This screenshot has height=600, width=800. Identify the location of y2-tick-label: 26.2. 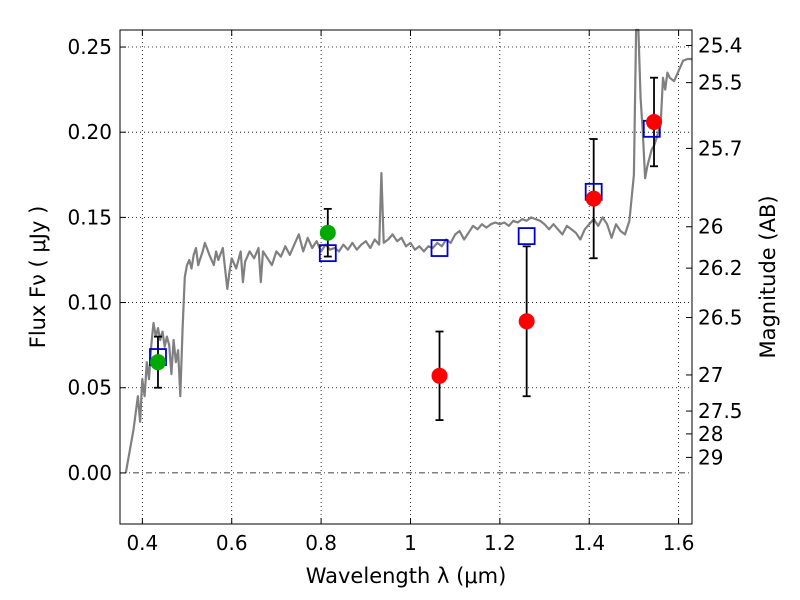
(720, 268).